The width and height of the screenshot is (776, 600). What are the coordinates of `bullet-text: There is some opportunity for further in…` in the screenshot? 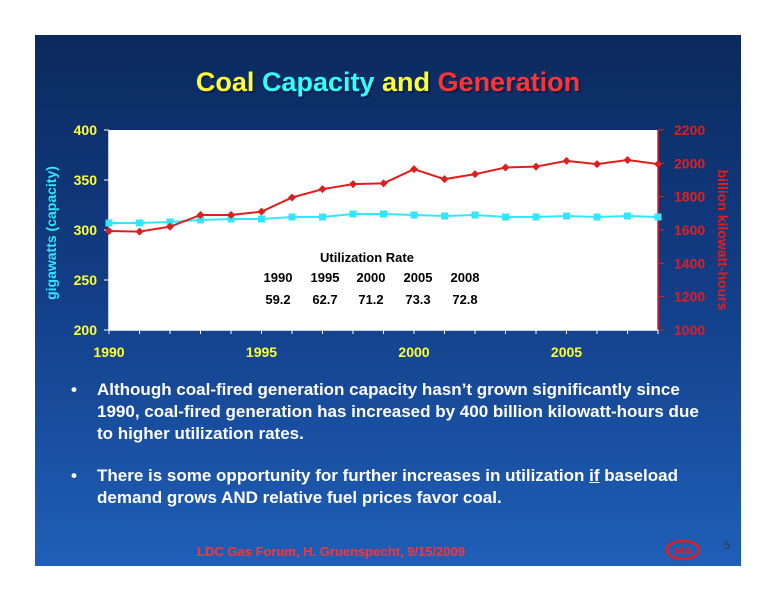 It's located at (404, 487).